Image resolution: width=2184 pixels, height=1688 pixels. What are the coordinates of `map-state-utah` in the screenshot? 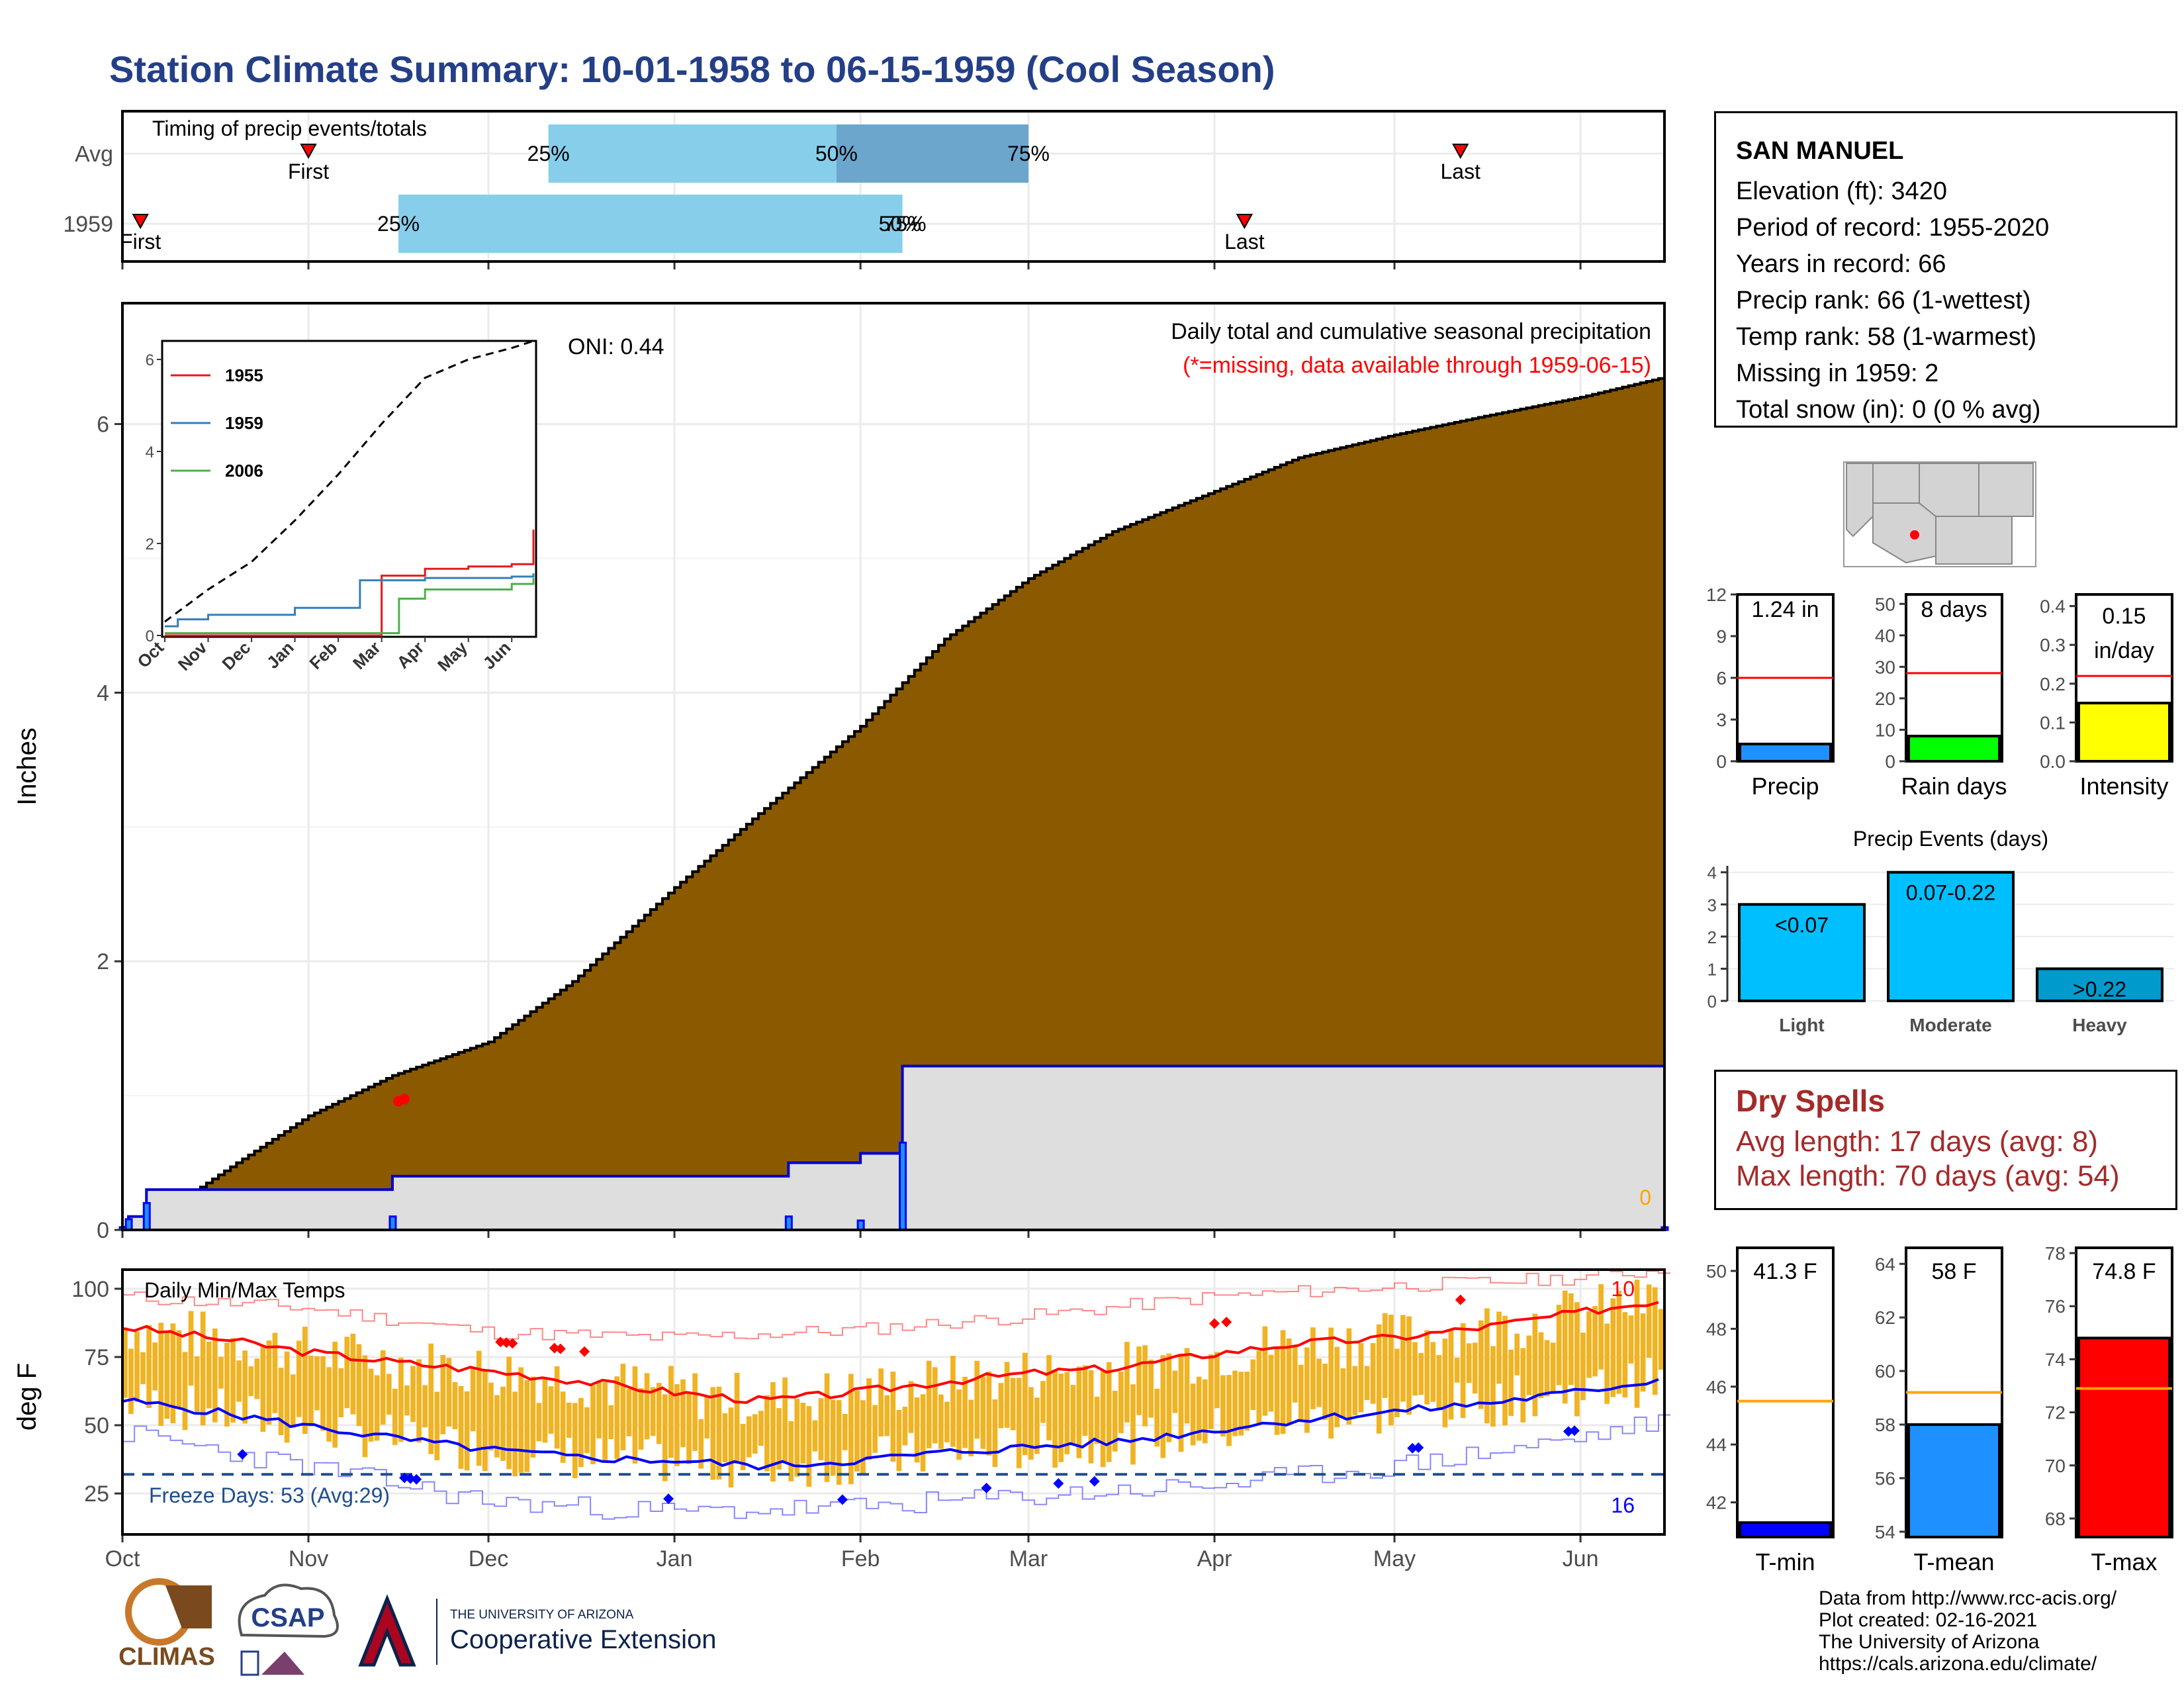 It's located at (1949, 490).